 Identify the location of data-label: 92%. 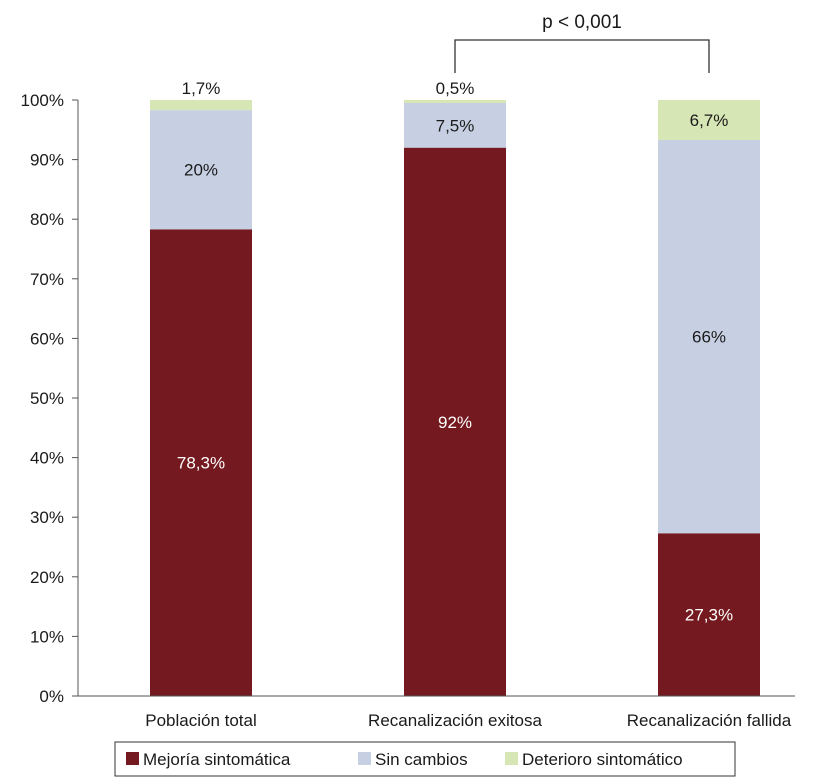
(455, 422).